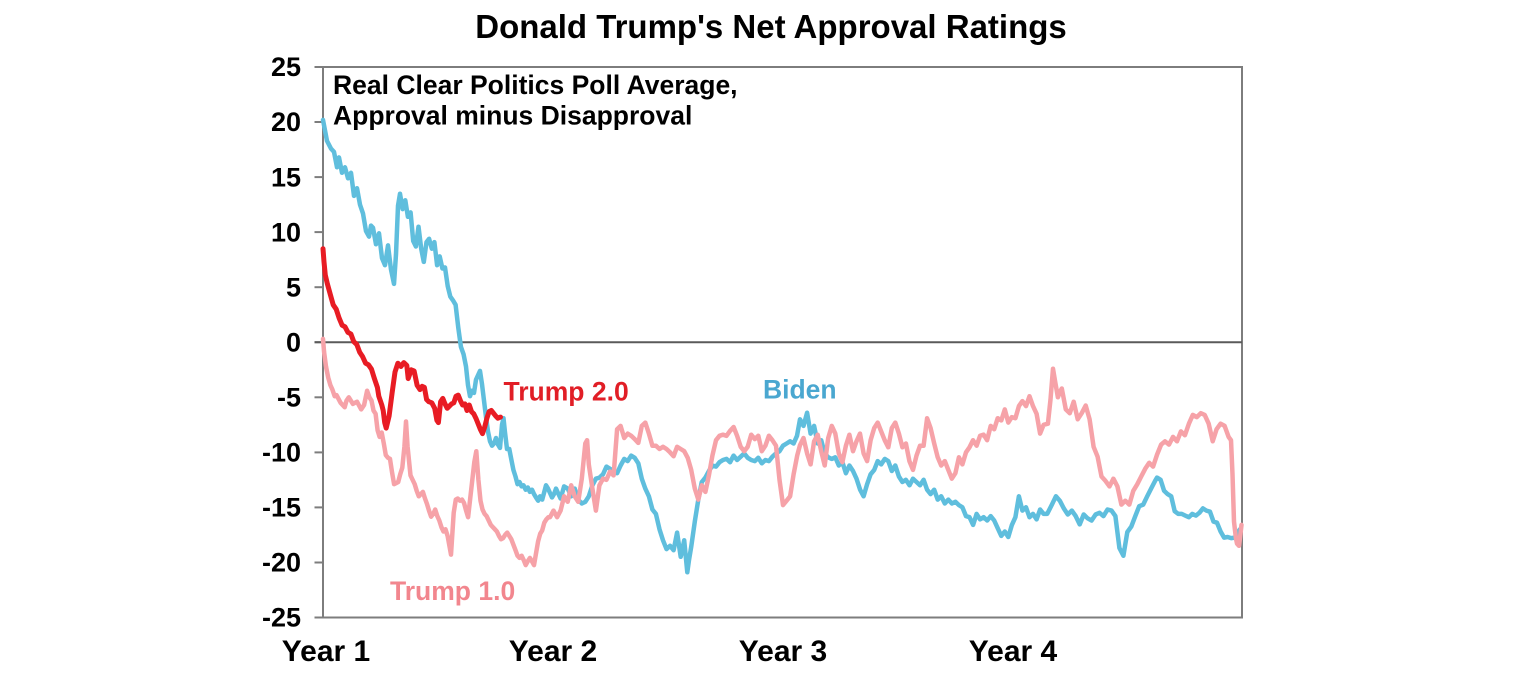 The image size is (1536, 680). I want to click on svg-text: -5, so click(289, 398).